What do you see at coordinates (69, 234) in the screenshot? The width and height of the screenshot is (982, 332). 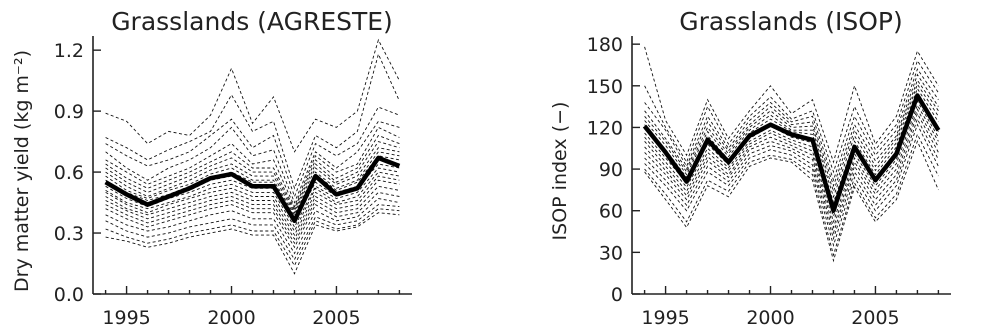 I see `y-tick-label: 0.3` at bounding box center [69, 234].